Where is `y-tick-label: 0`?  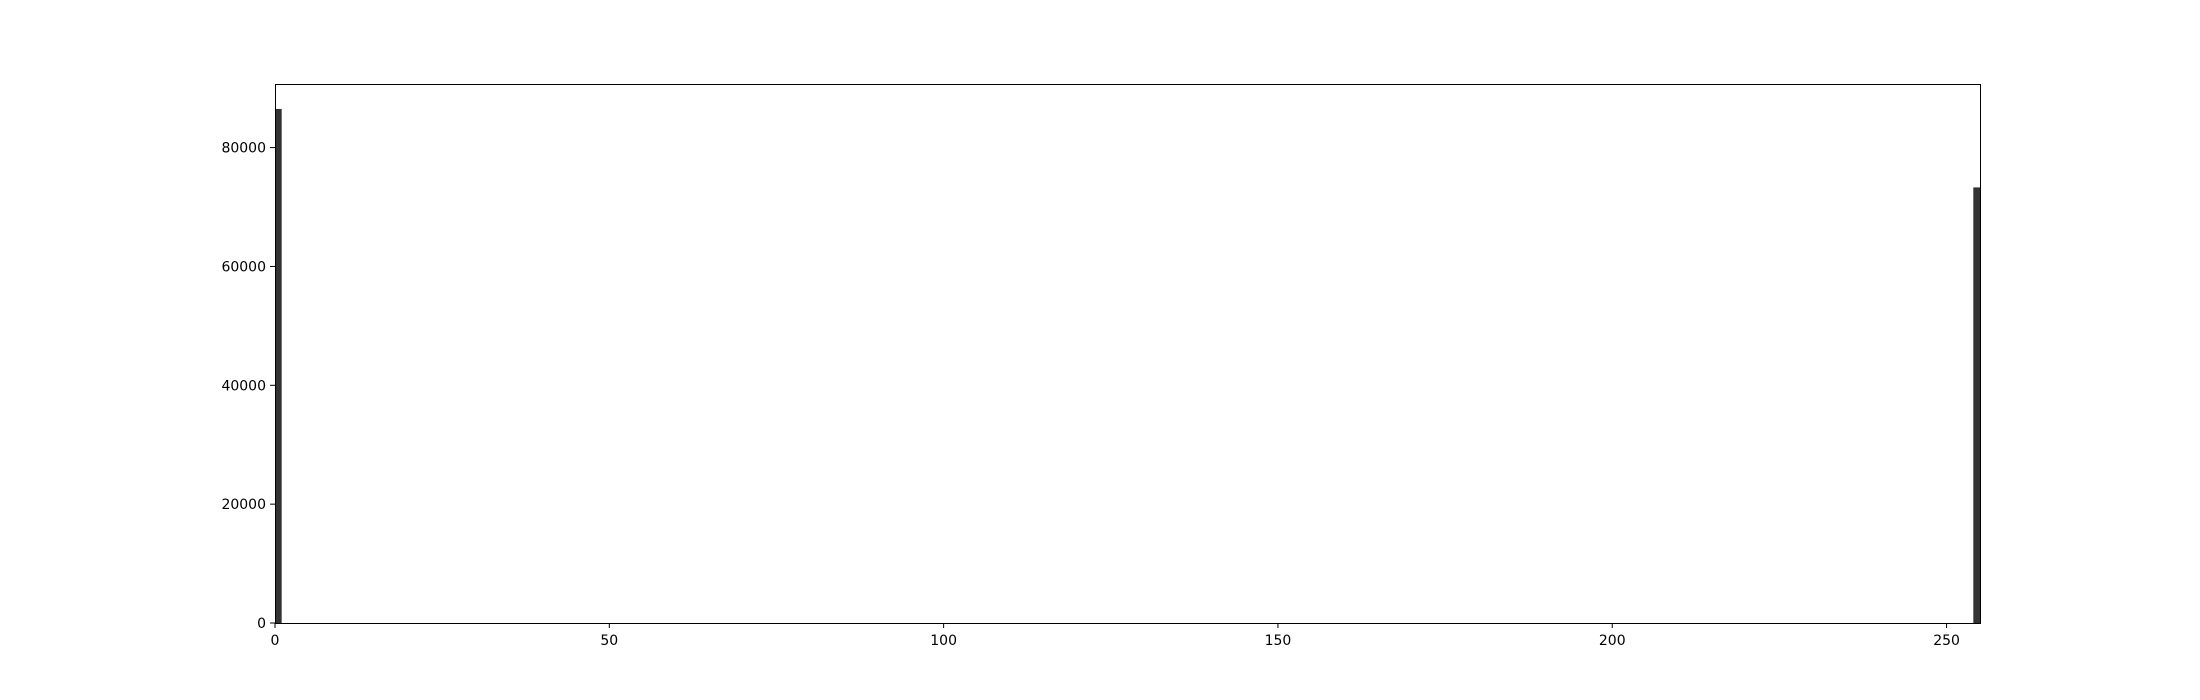 y-tick-label: 0 is located at coordinates (261, 624).